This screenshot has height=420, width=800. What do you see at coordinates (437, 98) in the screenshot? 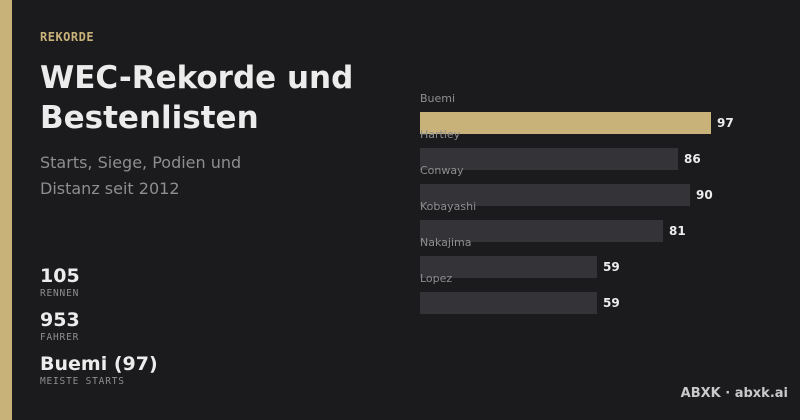
I see `category-label: Buemi` at bounding box center [437, 98].